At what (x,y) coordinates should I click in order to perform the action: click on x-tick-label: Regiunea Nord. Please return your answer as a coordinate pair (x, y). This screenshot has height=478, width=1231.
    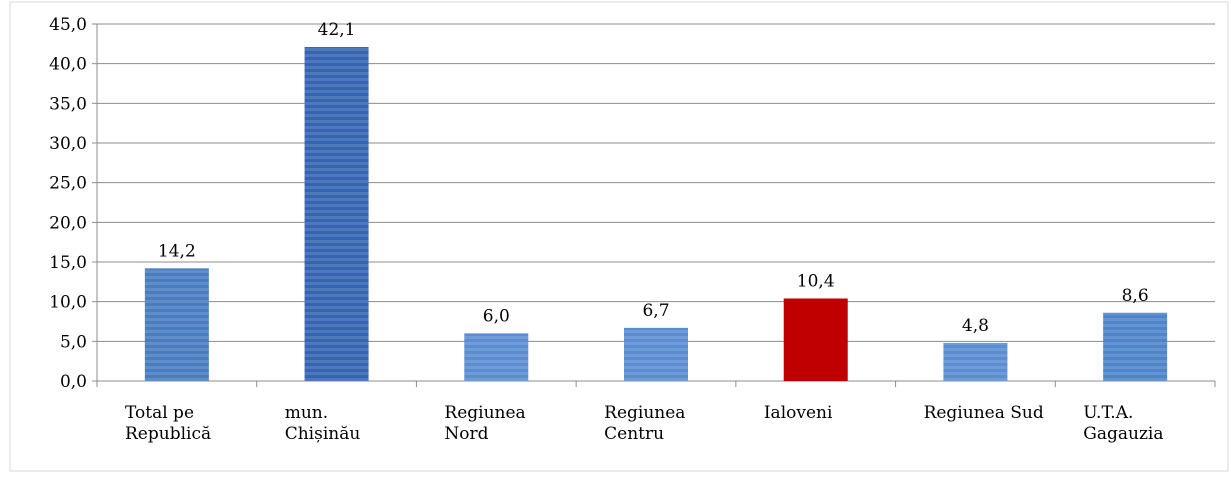
    Looking at the image, I should click on (484, 423).